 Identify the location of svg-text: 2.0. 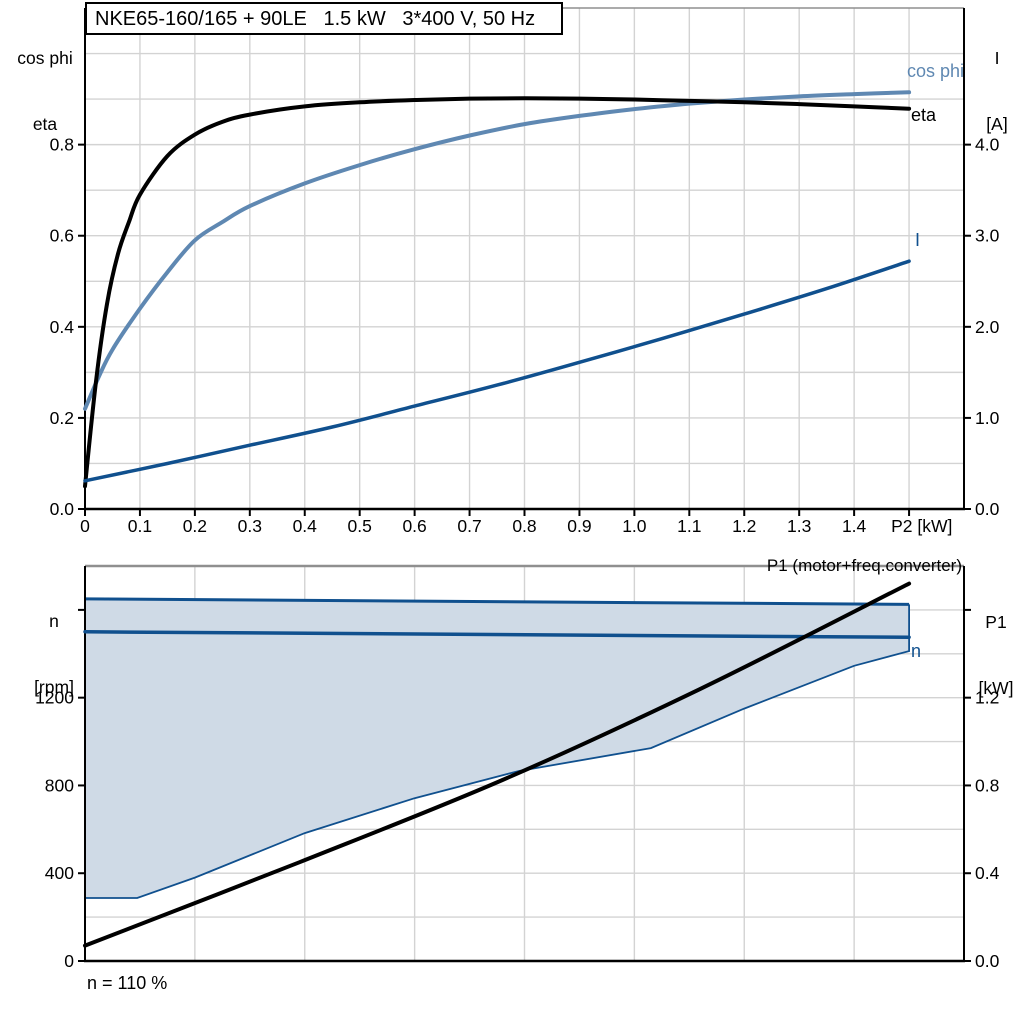
(987, 327).